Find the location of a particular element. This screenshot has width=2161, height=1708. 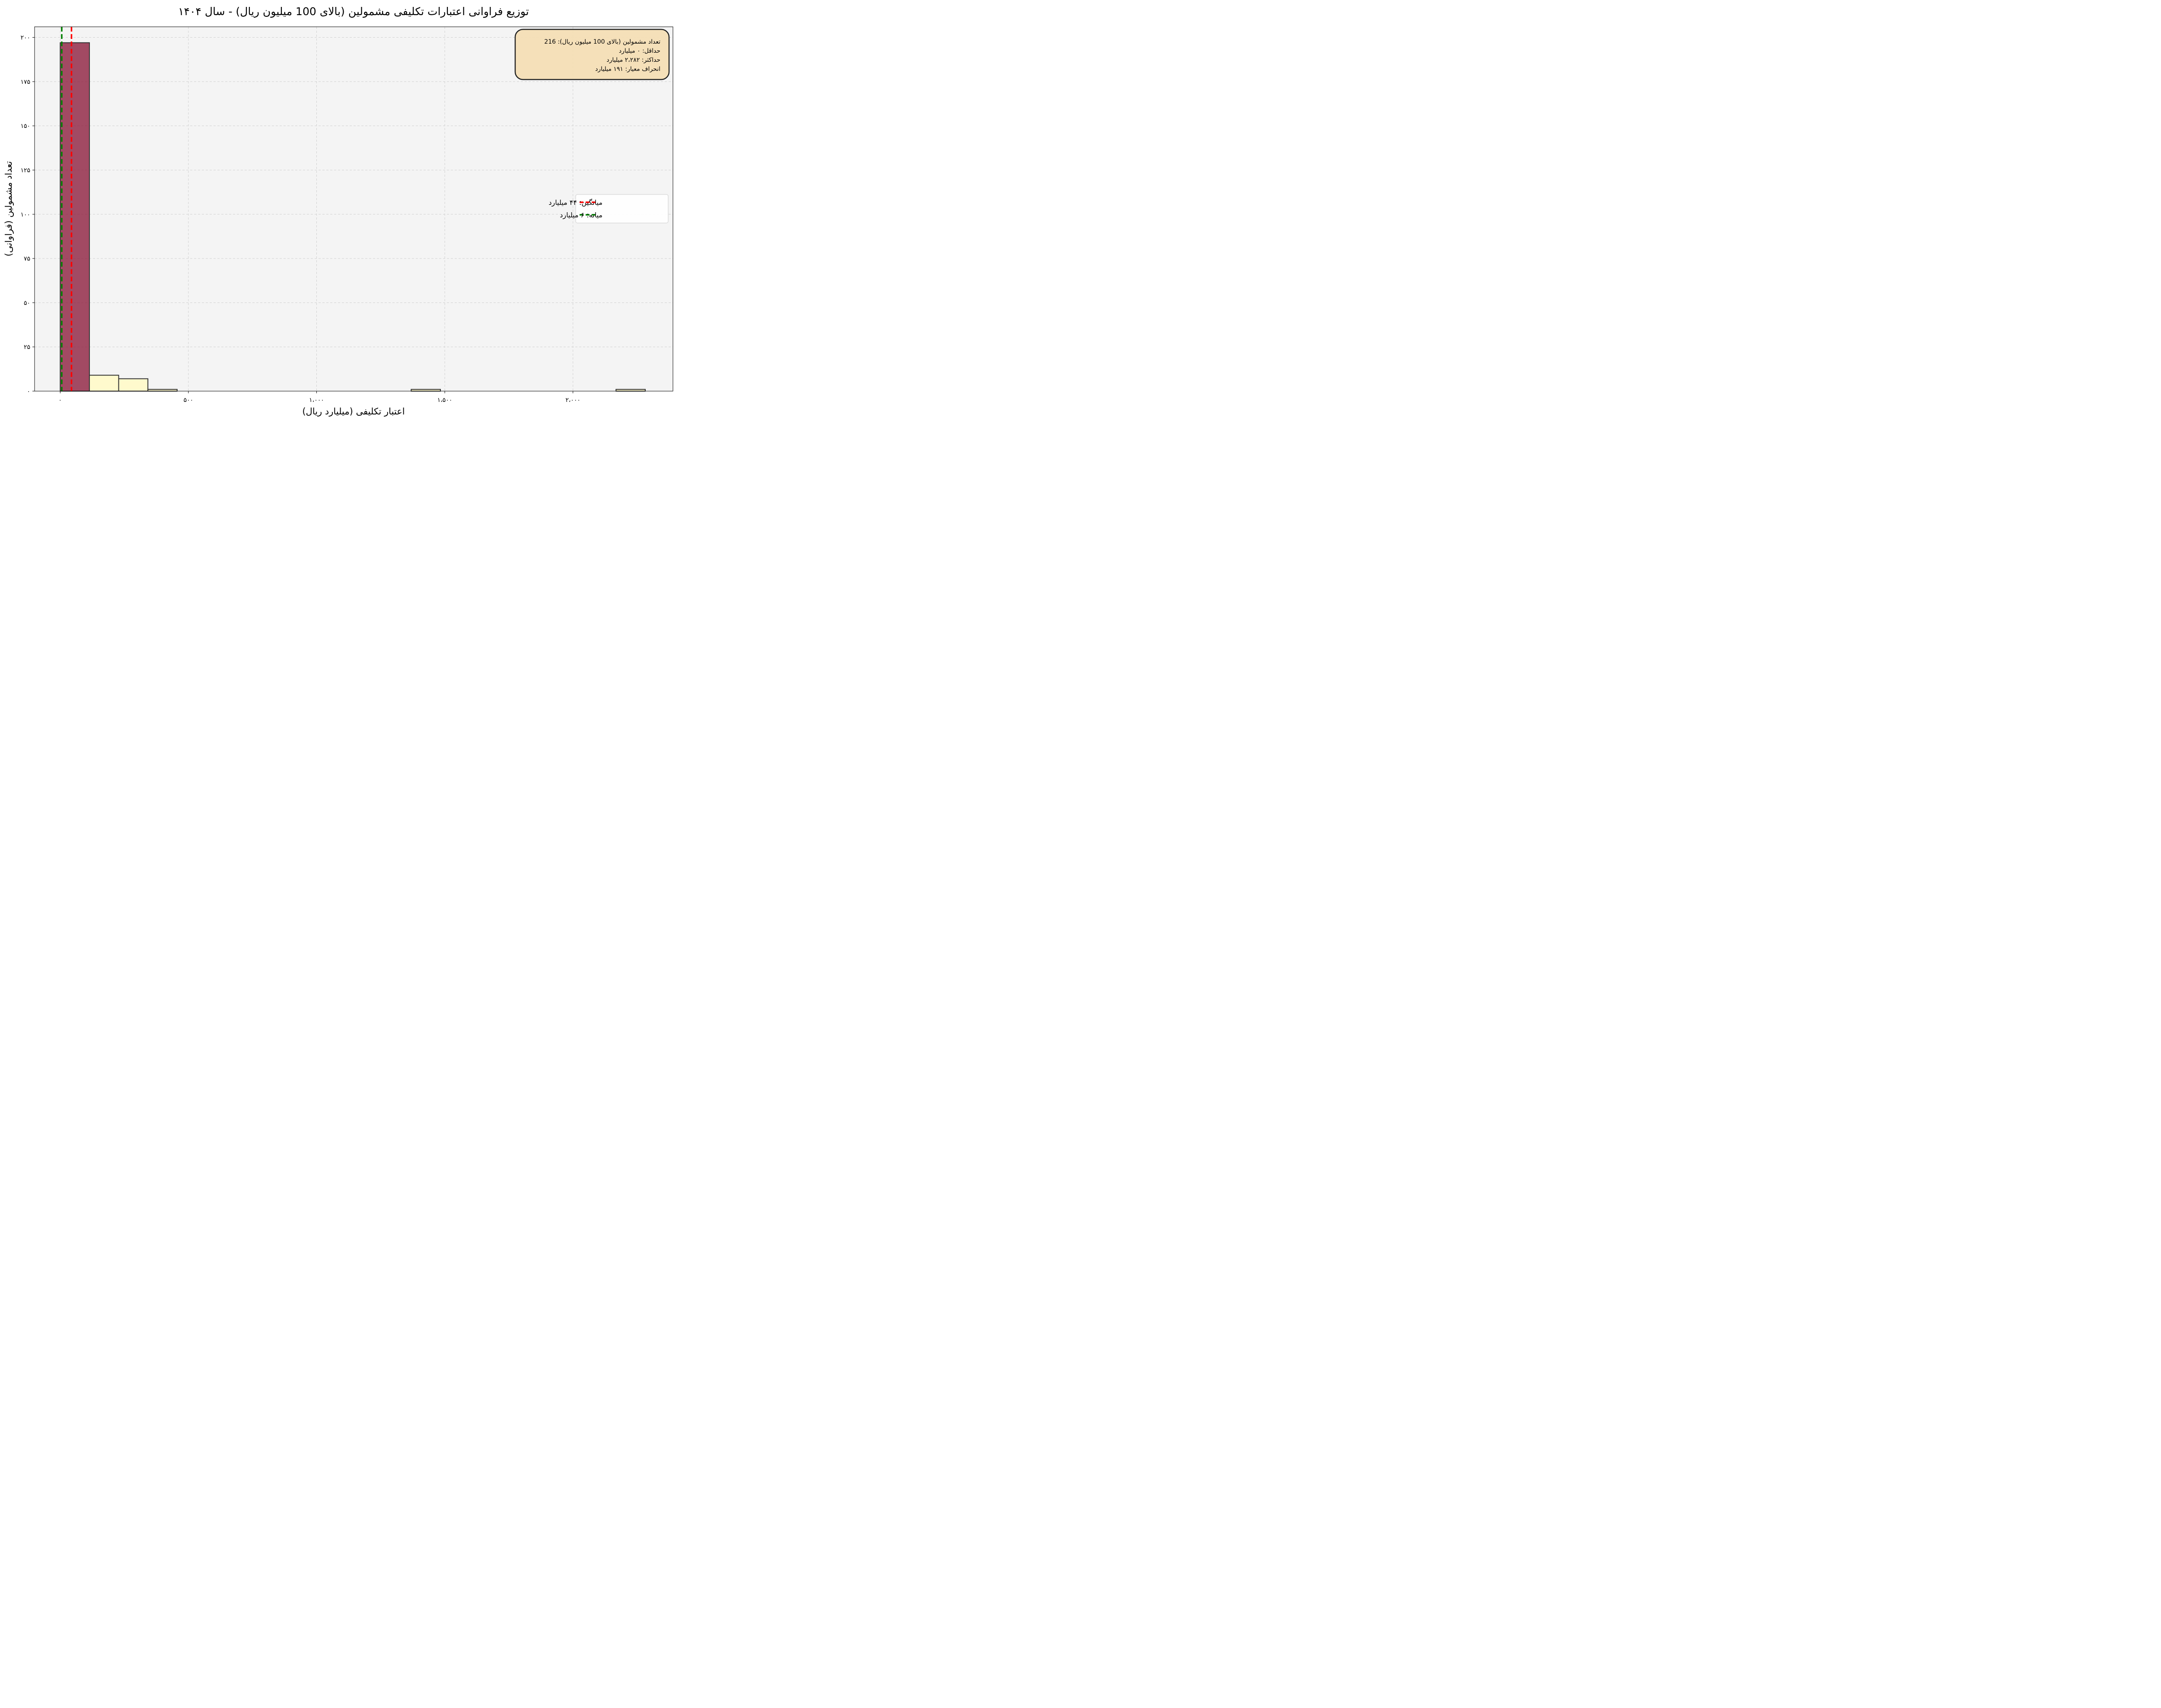

legend: میانگین: ۴۴ میلیارد میانه: ۶ میلیارد is located at coordinates (608, 208).